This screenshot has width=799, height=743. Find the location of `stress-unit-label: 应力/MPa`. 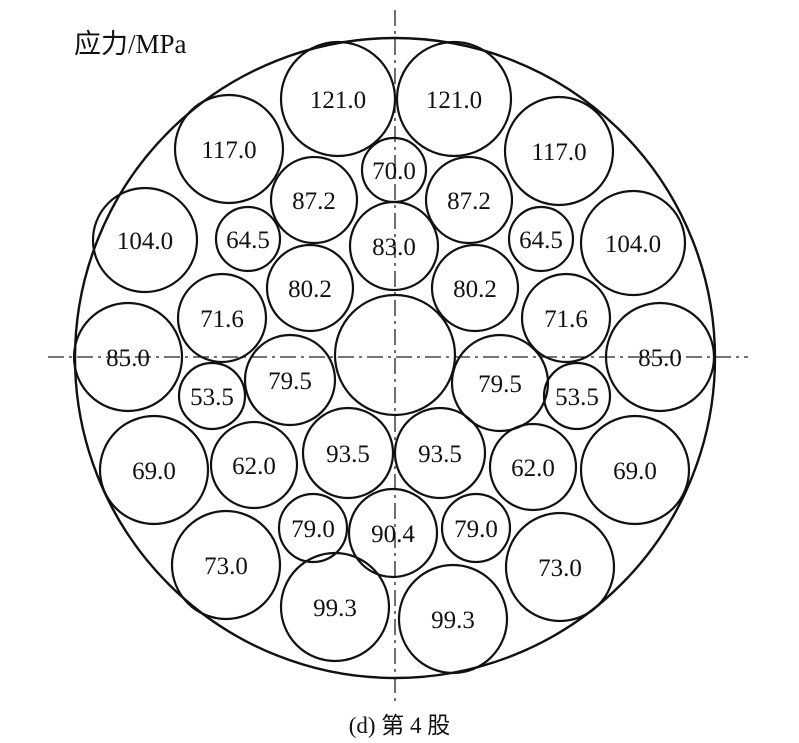

stress-unit-label: 应力/MPa is located at coordinates (130, 44).